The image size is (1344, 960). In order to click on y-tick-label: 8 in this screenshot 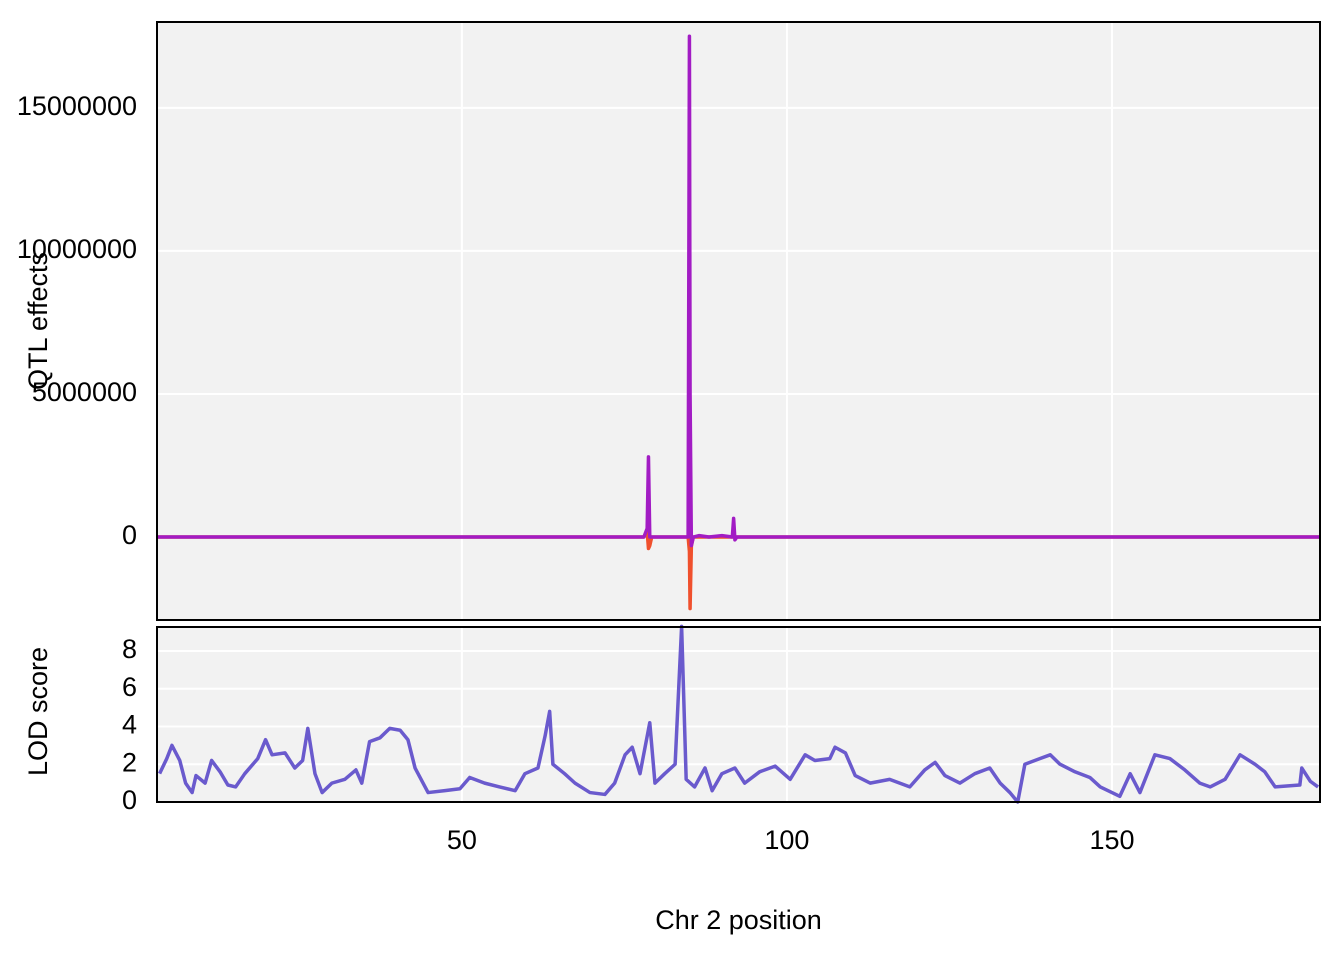, I will do `click(129, 649)`.